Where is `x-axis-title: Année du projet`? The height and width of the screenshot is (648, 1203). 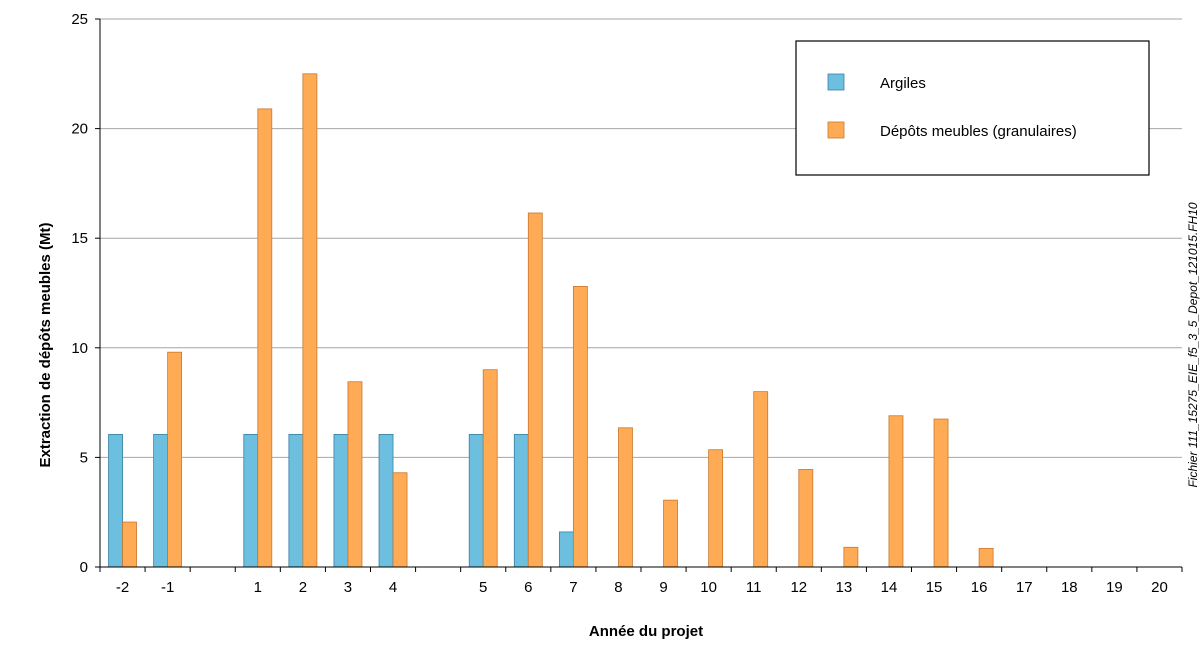
x-axis-title: Année du projet is located at coordinates (646, 631).